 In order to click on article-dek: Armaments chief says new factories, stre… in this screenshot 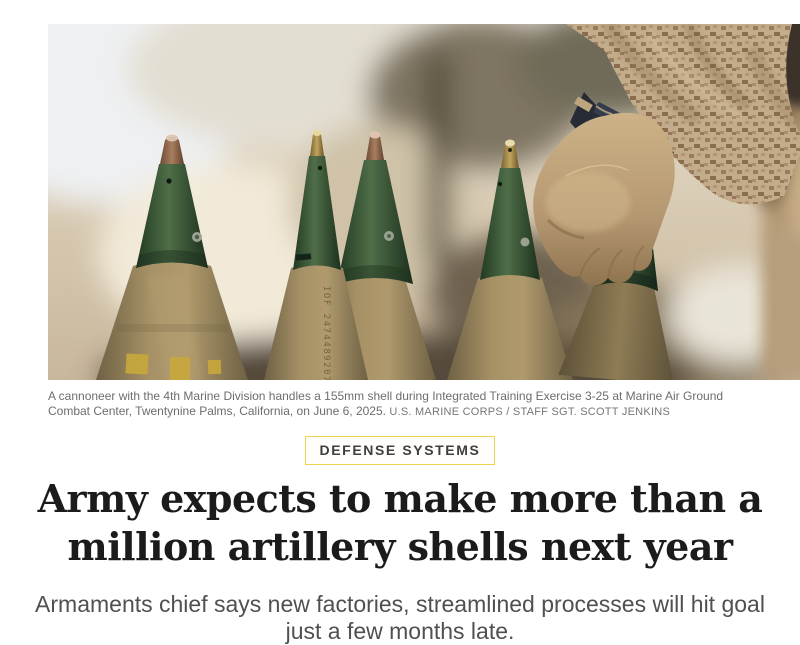, I will do `click(400, 617)`.